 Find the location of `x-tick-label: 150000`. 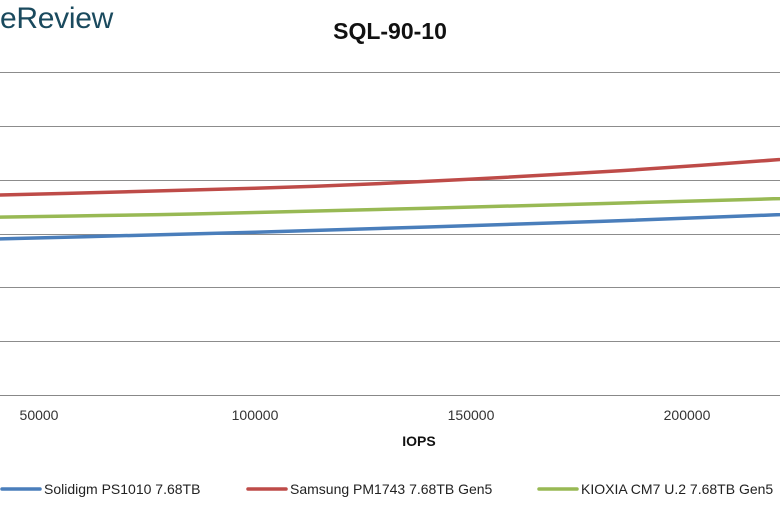

x-tick-label: 150000 is located at coordinates (471, 415).